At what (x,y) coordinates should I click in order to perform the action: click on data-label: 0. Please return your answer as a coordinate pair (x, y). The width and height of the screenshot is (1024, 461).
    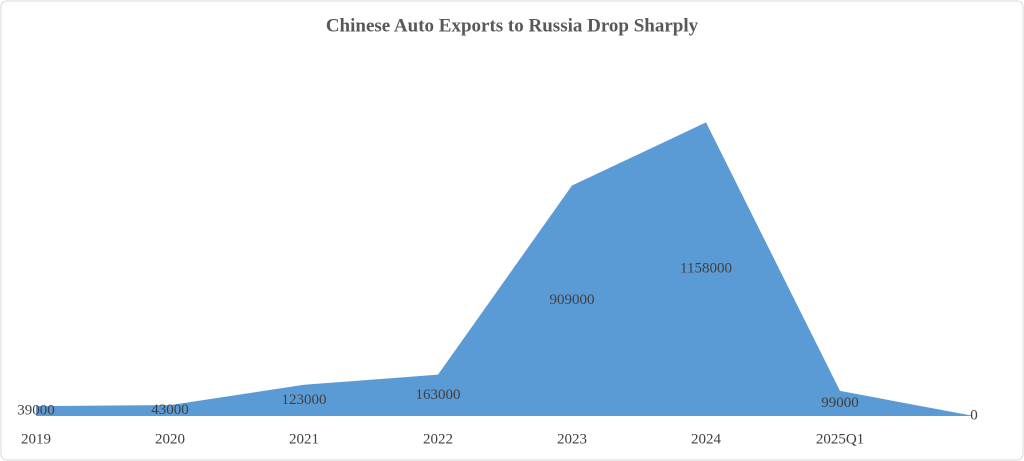
    Looking at the image, I should click on (974, 415).